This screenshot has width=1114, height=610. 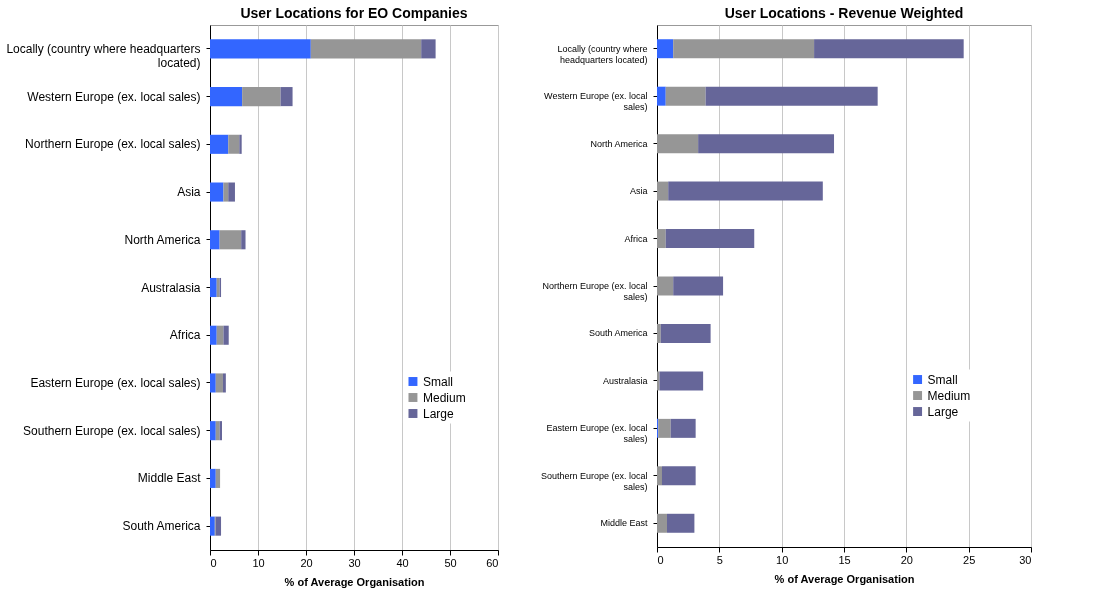 What do you see at coordinates (969, 559) in the screenshot?
I see `x-tick-label: 25` at bounding box center [969, 559].